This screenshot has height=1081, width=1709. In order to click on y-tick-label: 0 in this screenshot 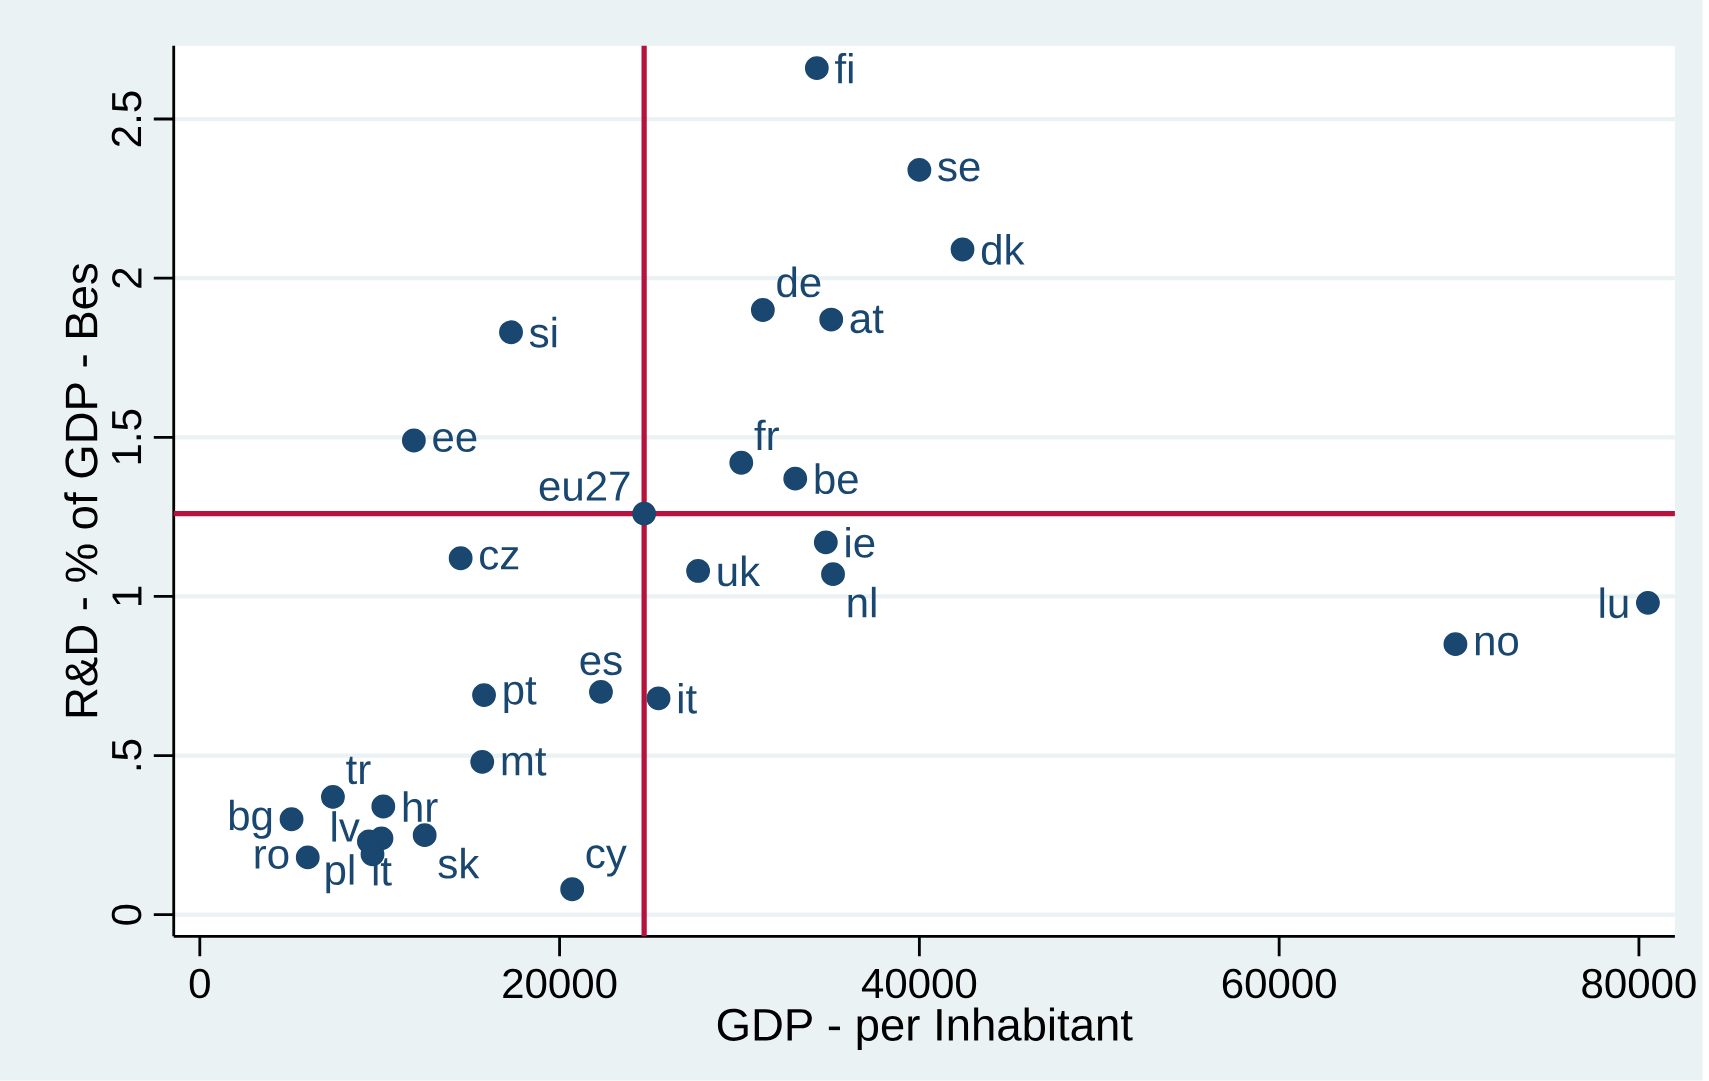, I will do `click(126, 914)`.